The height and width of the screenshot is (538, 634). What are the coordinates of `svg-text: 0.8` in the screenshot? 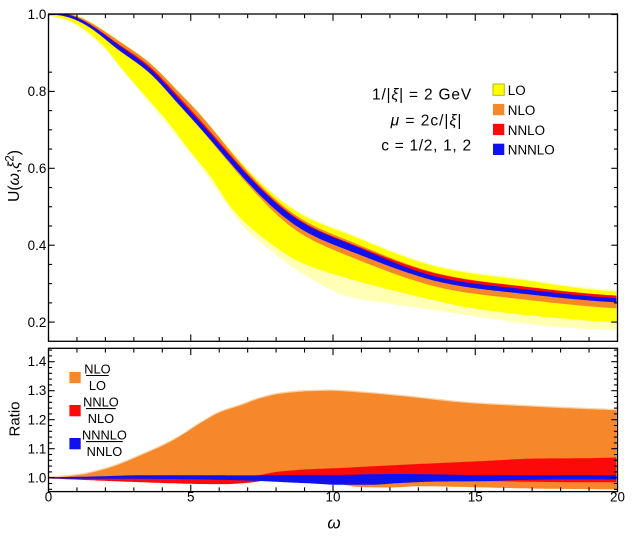 It's located at (37, 91).